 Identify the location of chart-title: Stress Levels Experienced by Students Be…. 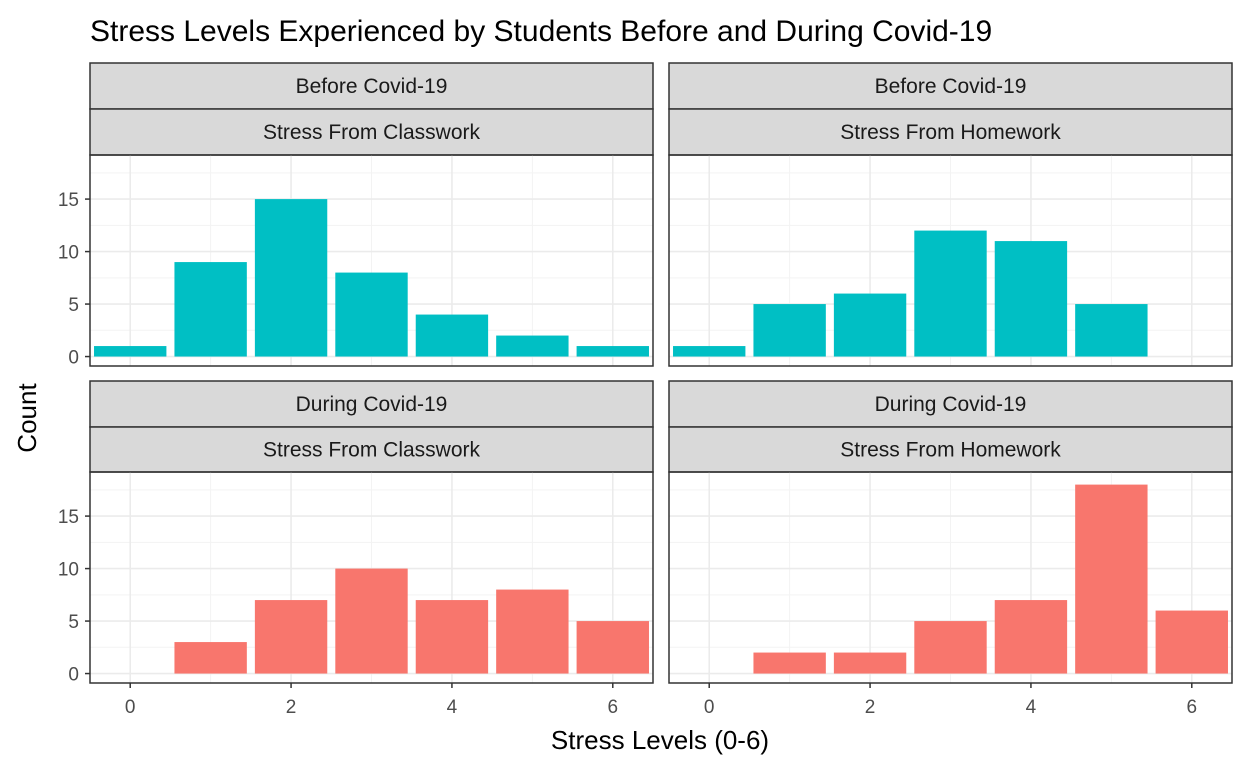
(541, 31).